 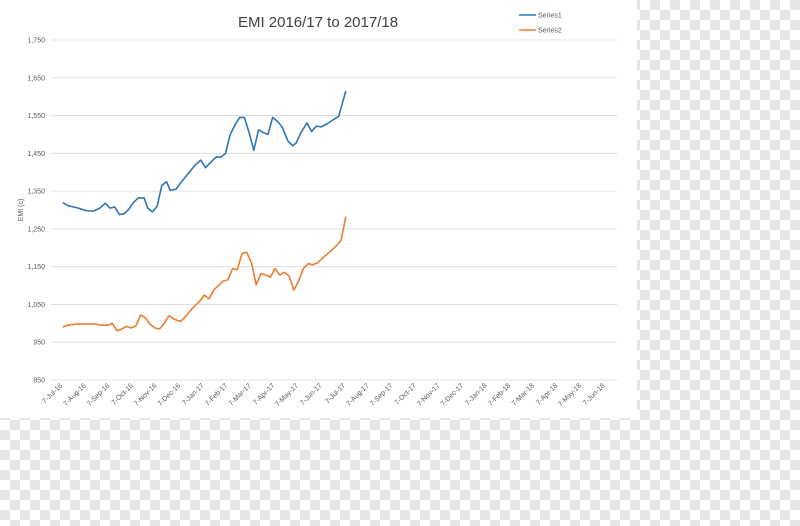 I want to click on legend-label-1: Series1, so click(x=550, y=16).